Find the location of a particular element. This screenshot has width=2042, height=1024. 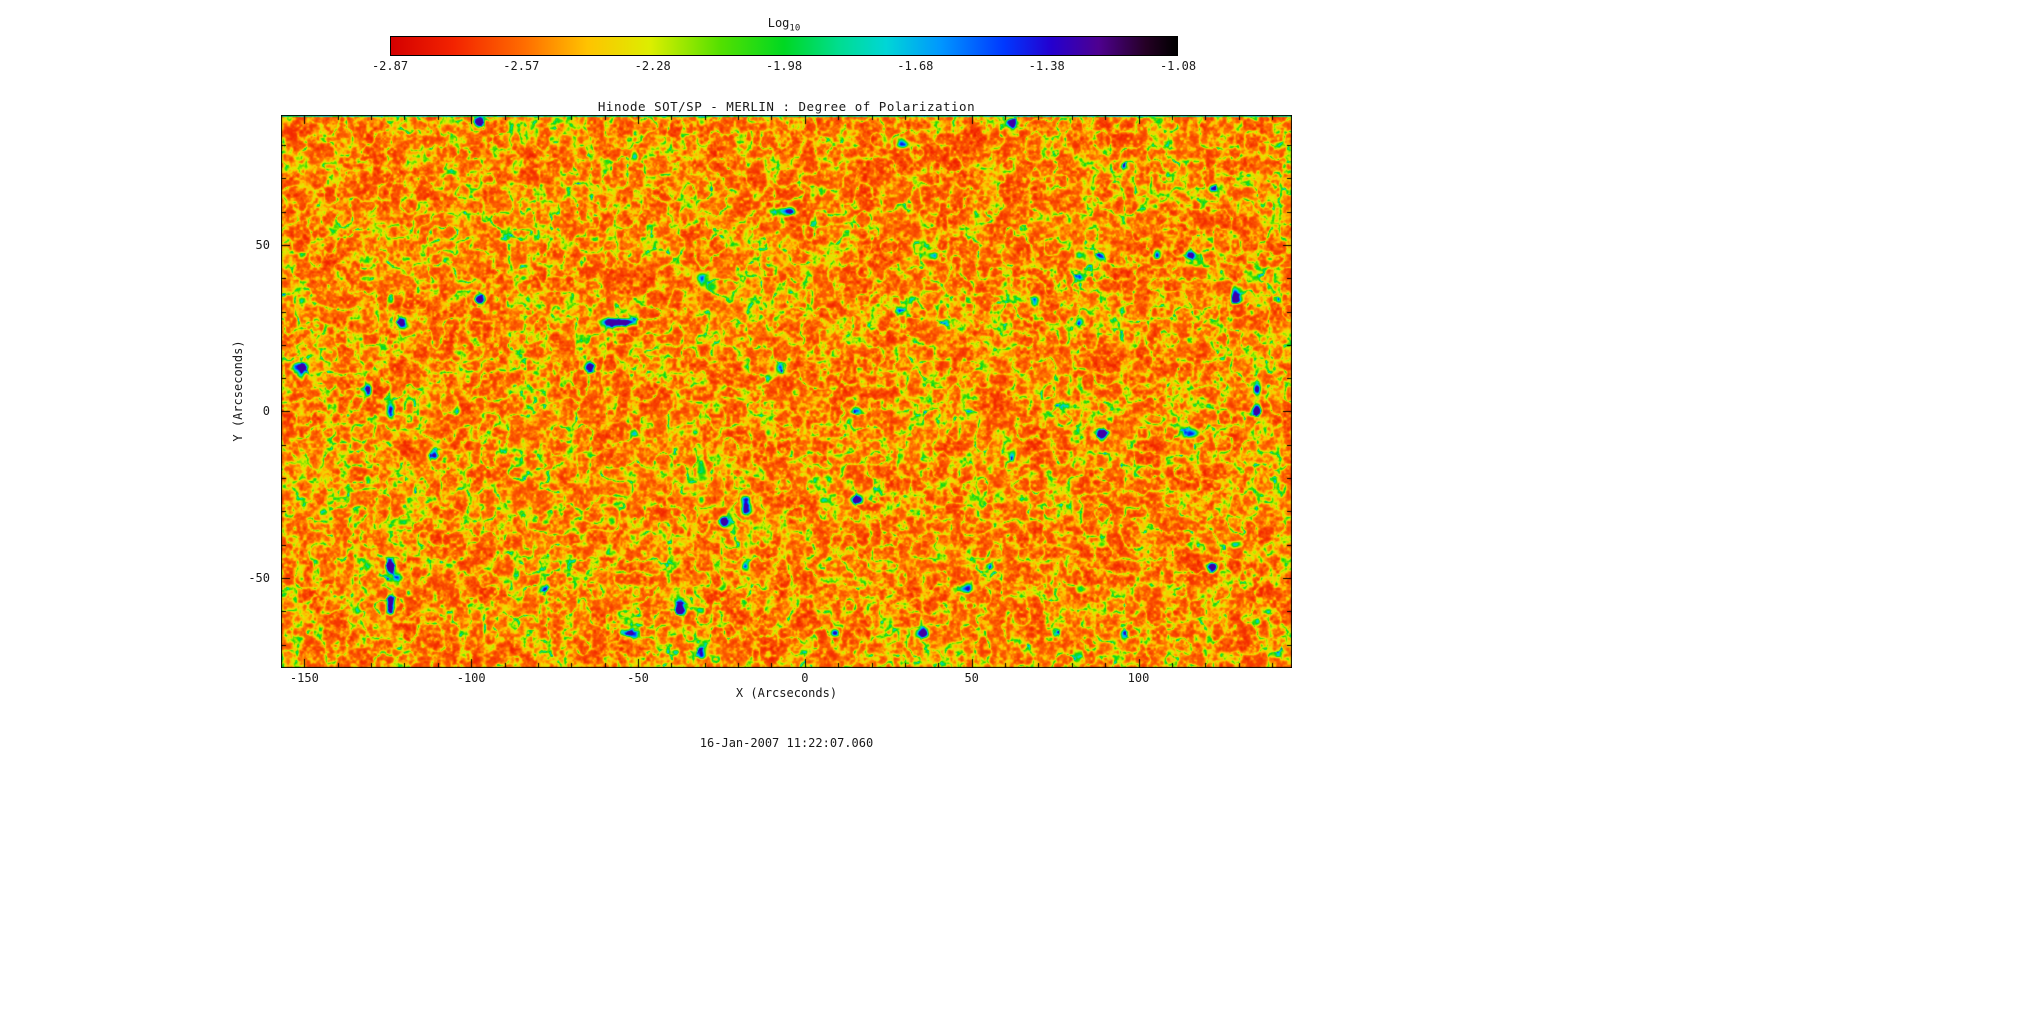

colorbar-tick-labels: -2.87 -2.57 -2.28 -1.98 -1.68 -1.38 -1.08 is located at coordinates (784, 66).